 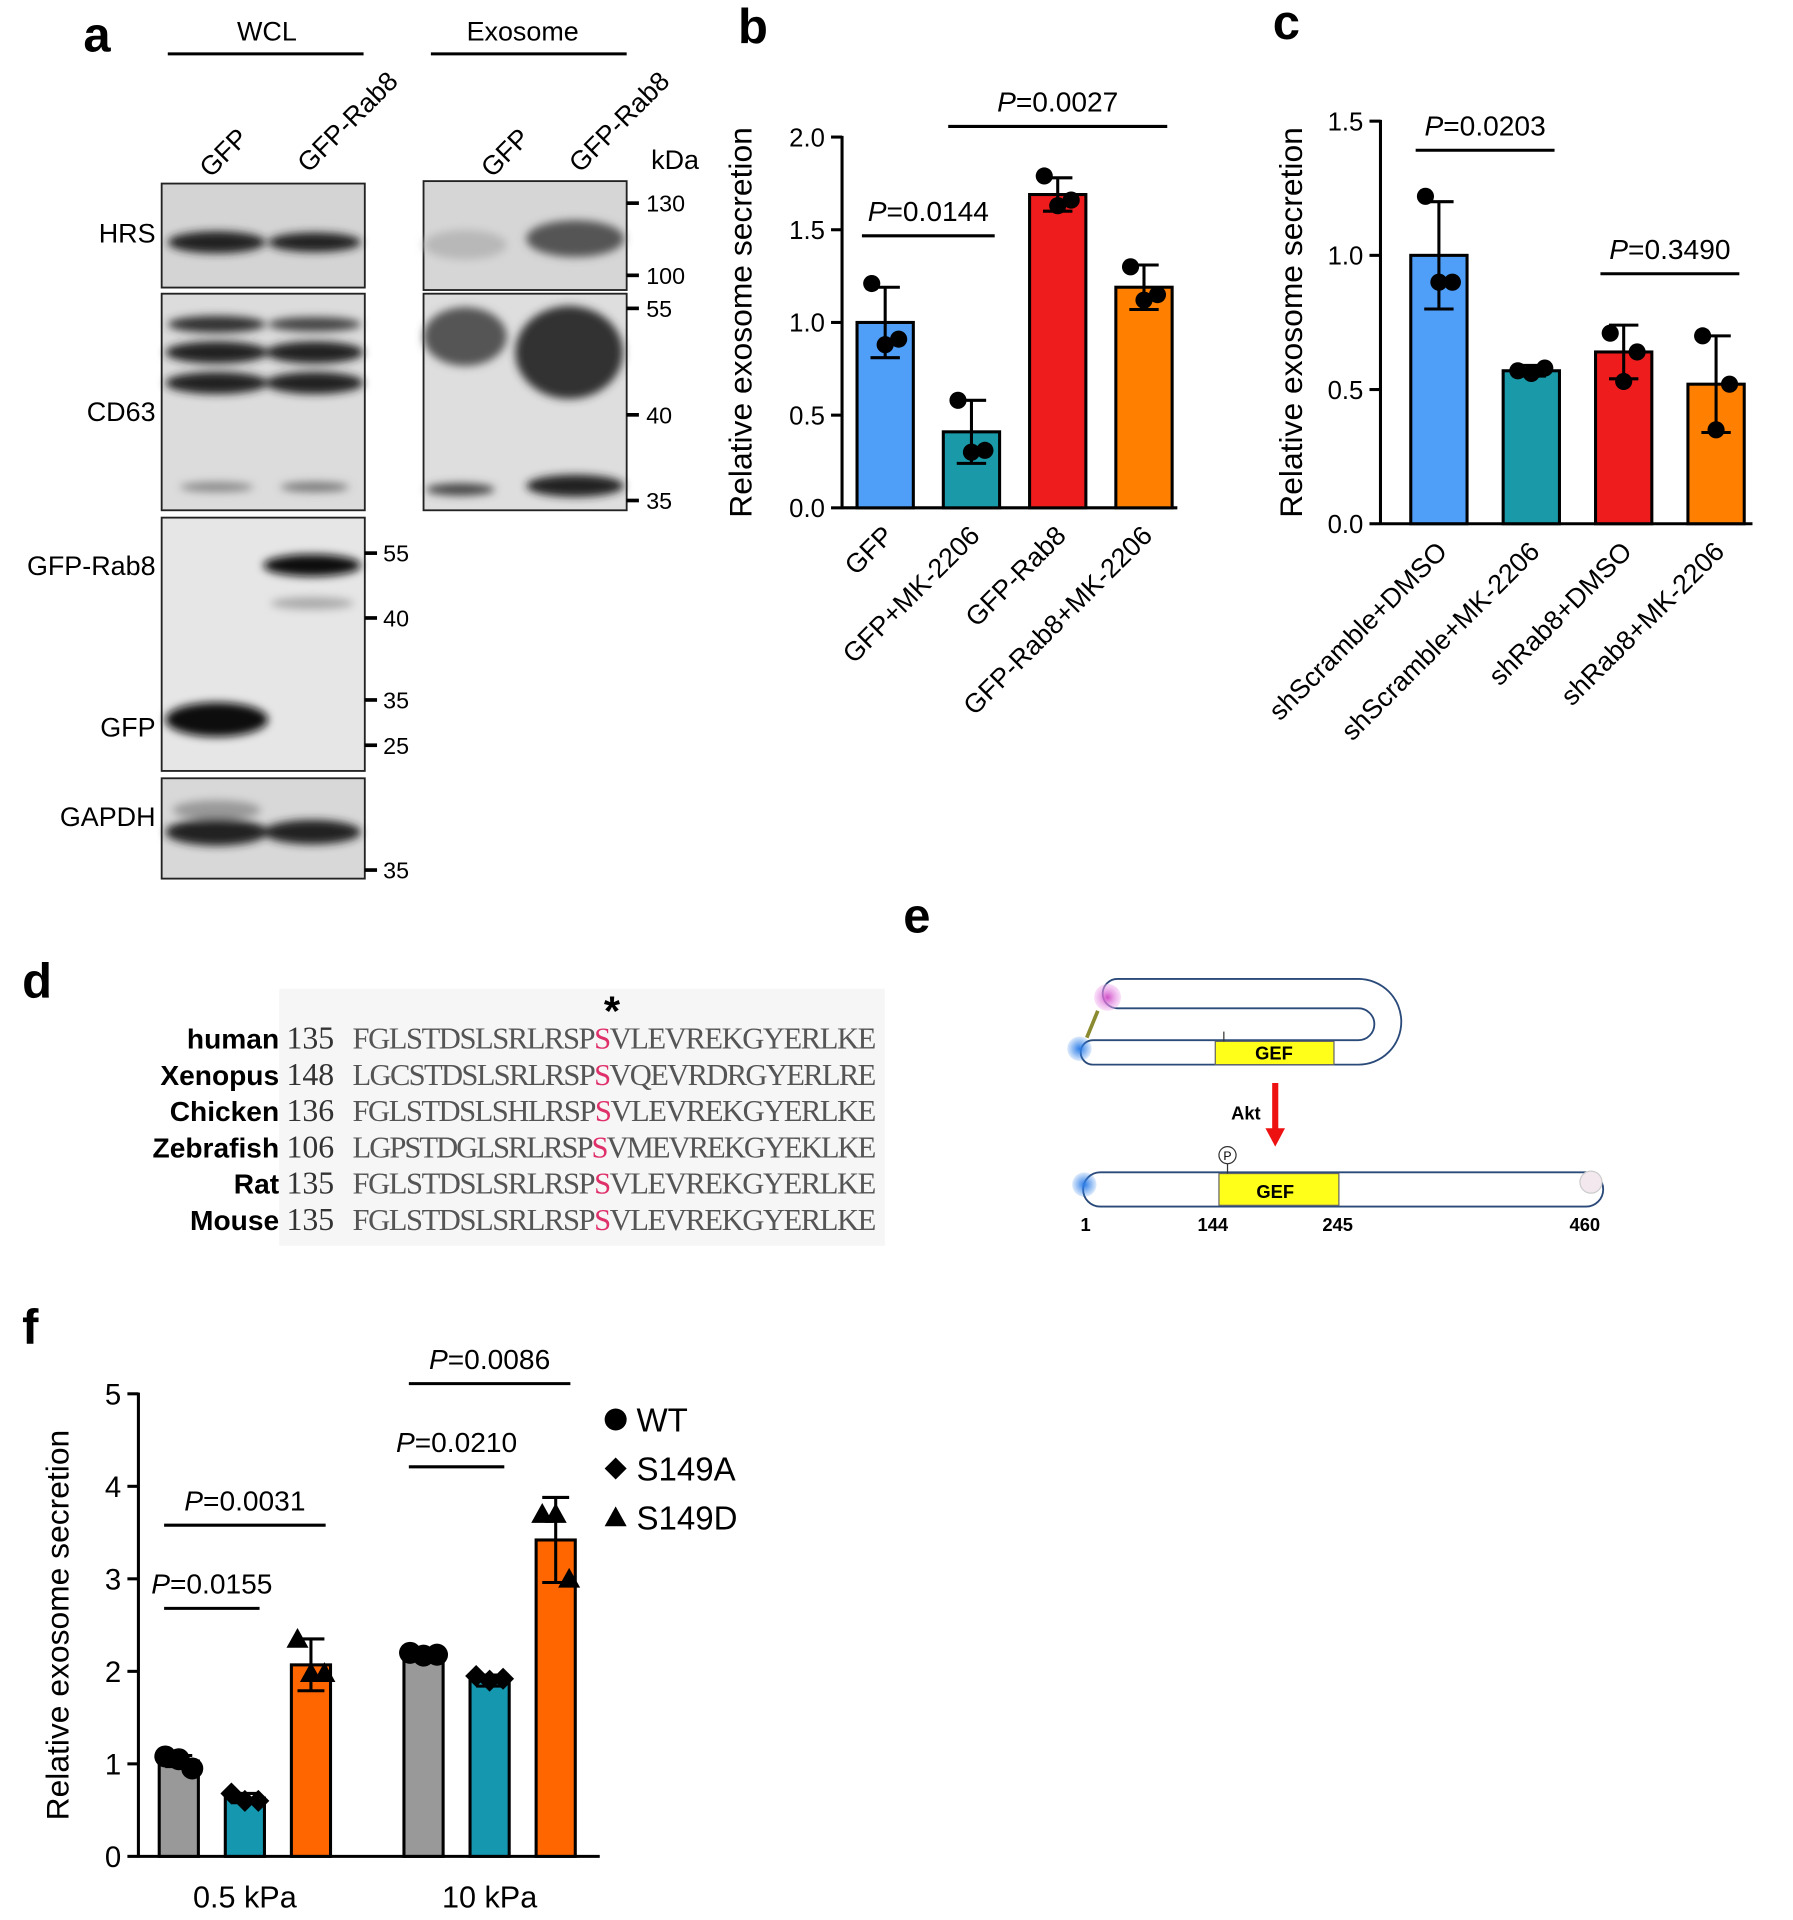 What do you see at coordinates (1484, 126) in the screenshot?
I see `p-value: P=0.0203` at bounding box center [1484, 126].